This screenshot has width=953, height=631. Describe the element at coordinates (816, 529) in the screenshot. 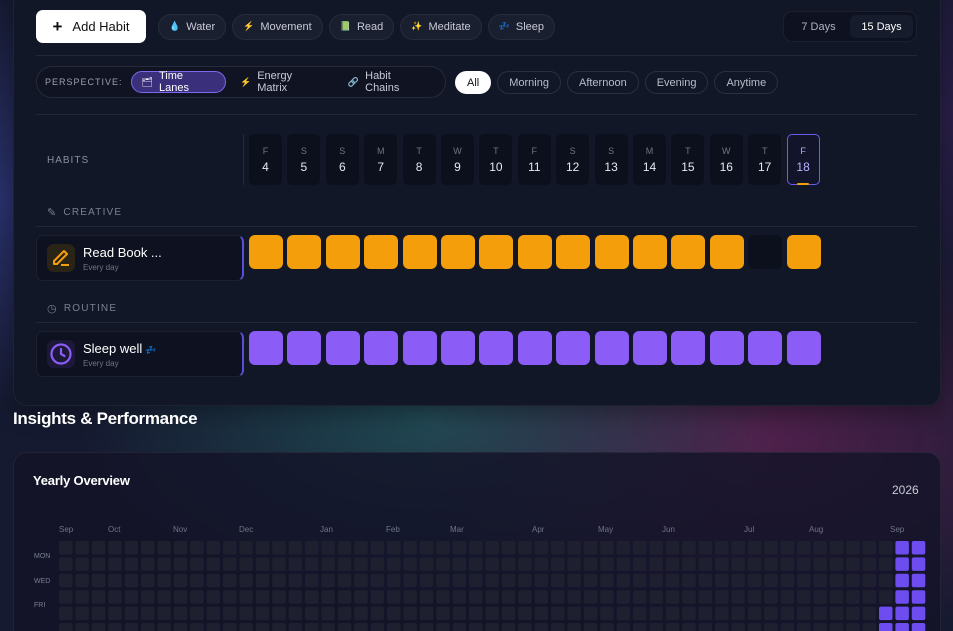

I see `month-label: Aug` at that location.